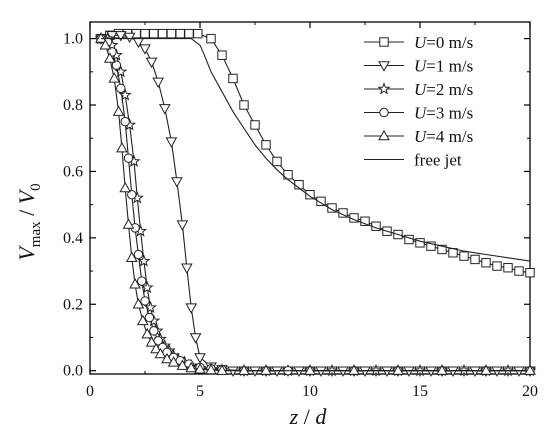  I want to click on legend-label: U=1 m/s, so click(443, 66).